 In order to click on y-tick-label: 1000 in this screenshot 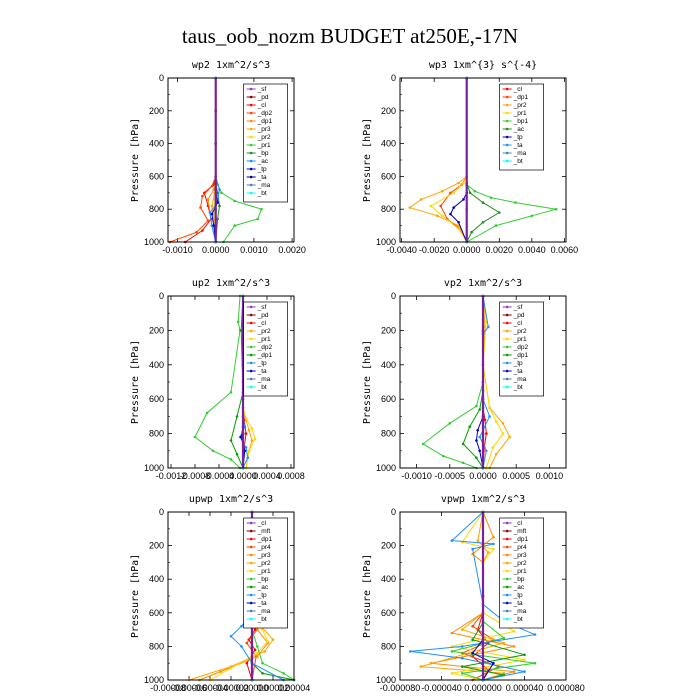, I will do `click(154, 242)`.